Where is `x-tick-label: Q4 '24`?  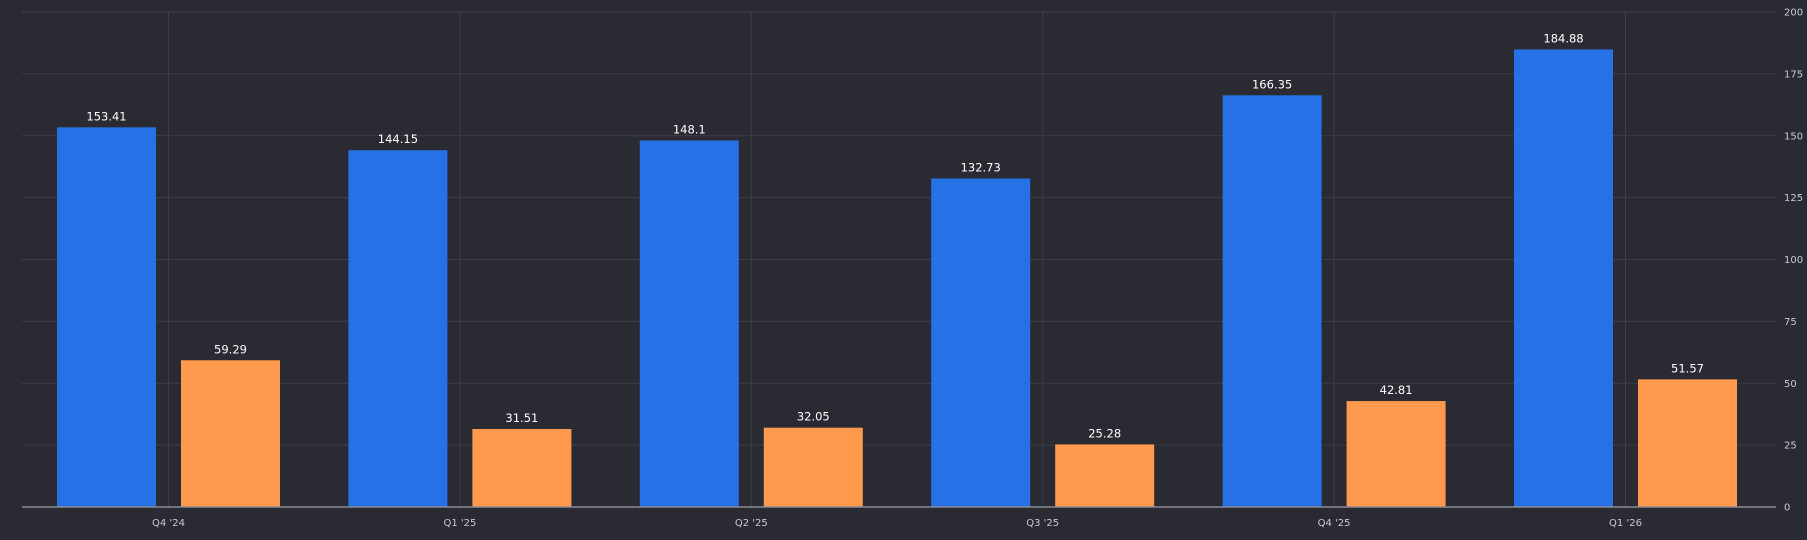 x-tick-label: Q4 '24 is located at coordinates (168, 523).